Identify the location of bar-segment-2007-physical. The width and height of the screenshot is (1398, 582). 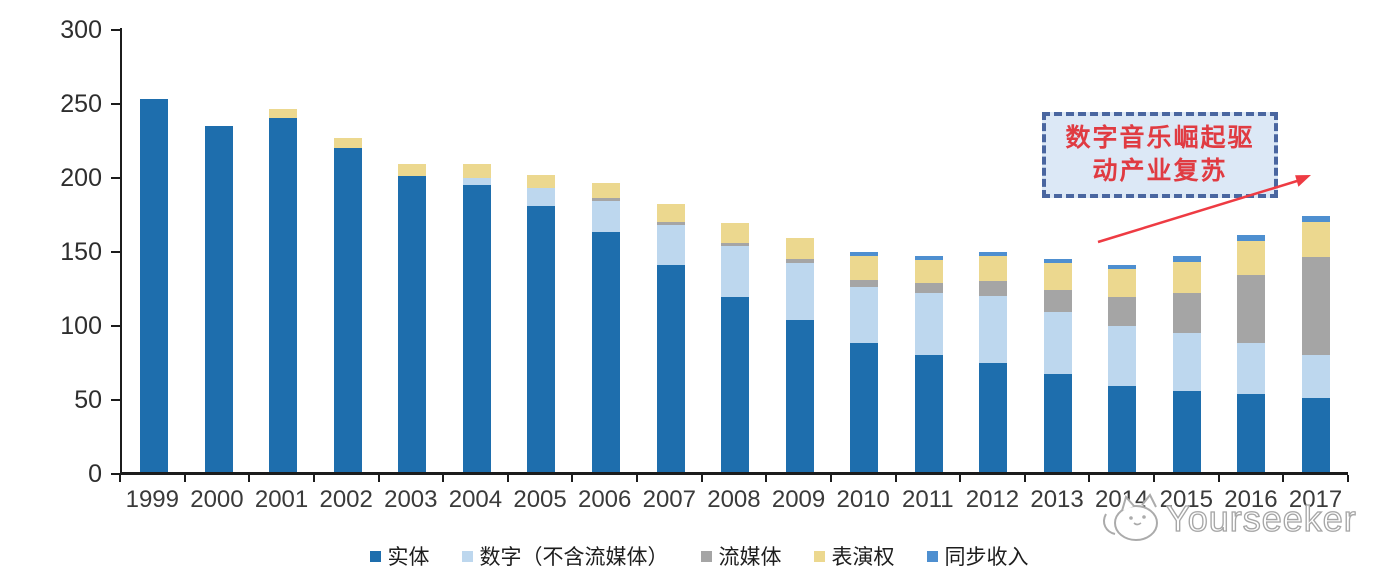
(670, 368).